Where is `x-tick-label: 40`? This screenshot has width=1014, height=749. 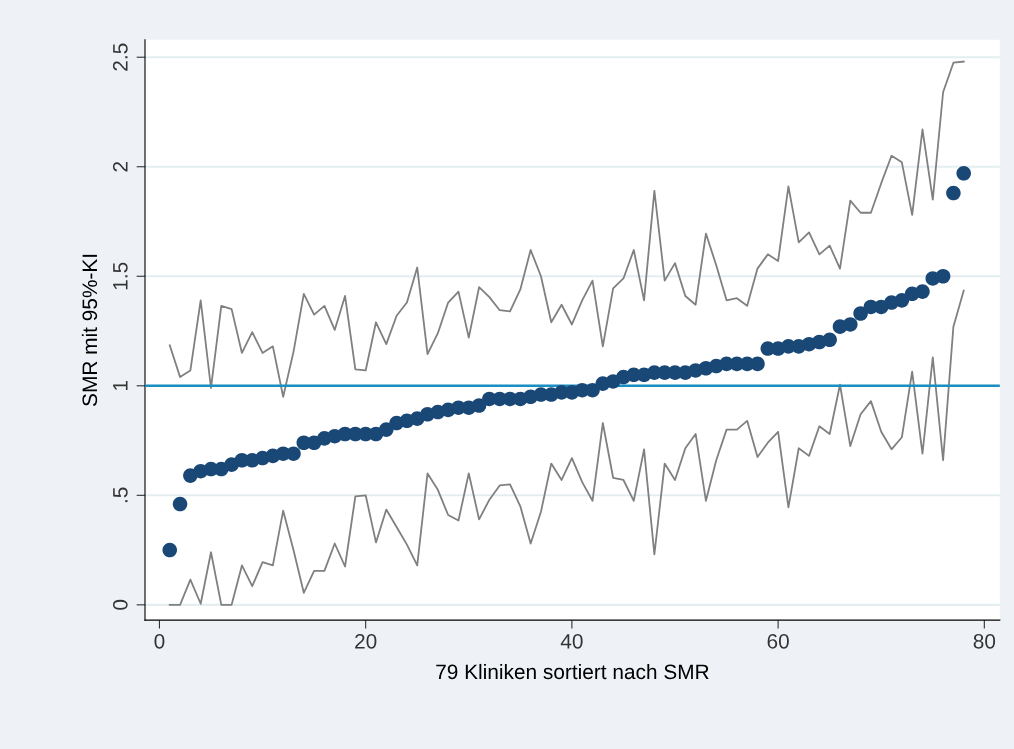
x-tick-label: 40 is located at coordinates (571, 641).